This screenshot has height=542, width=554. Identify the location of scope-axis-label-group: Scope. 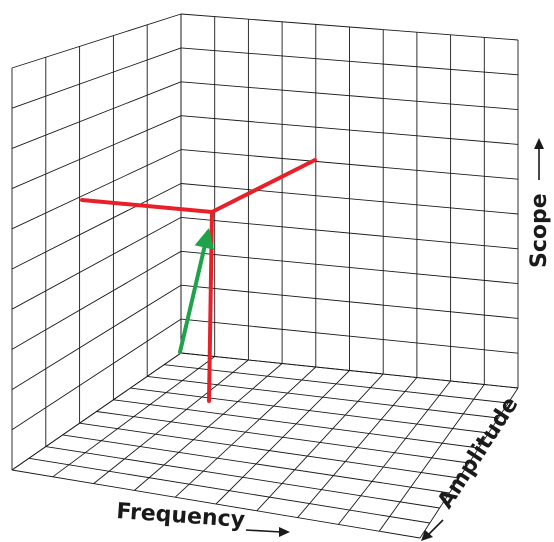
(539, 203).